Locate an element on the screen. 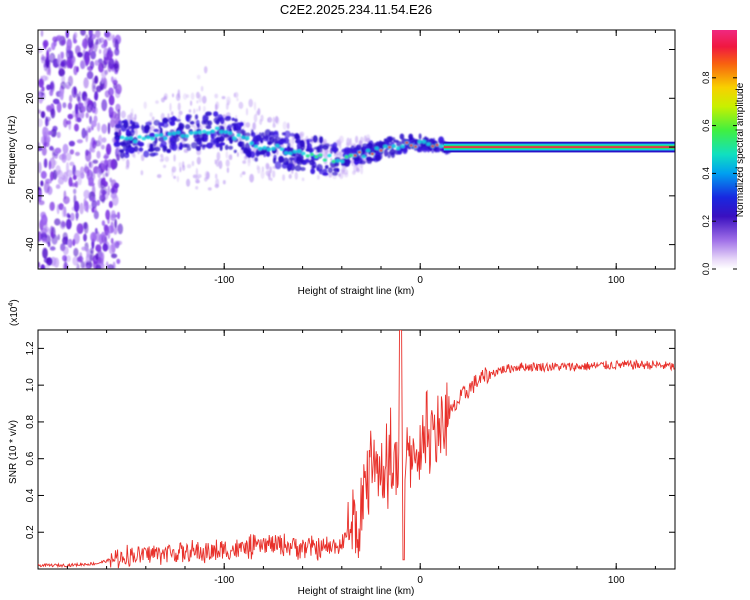  colorbar-gradient is located at coordinates (724, 149).